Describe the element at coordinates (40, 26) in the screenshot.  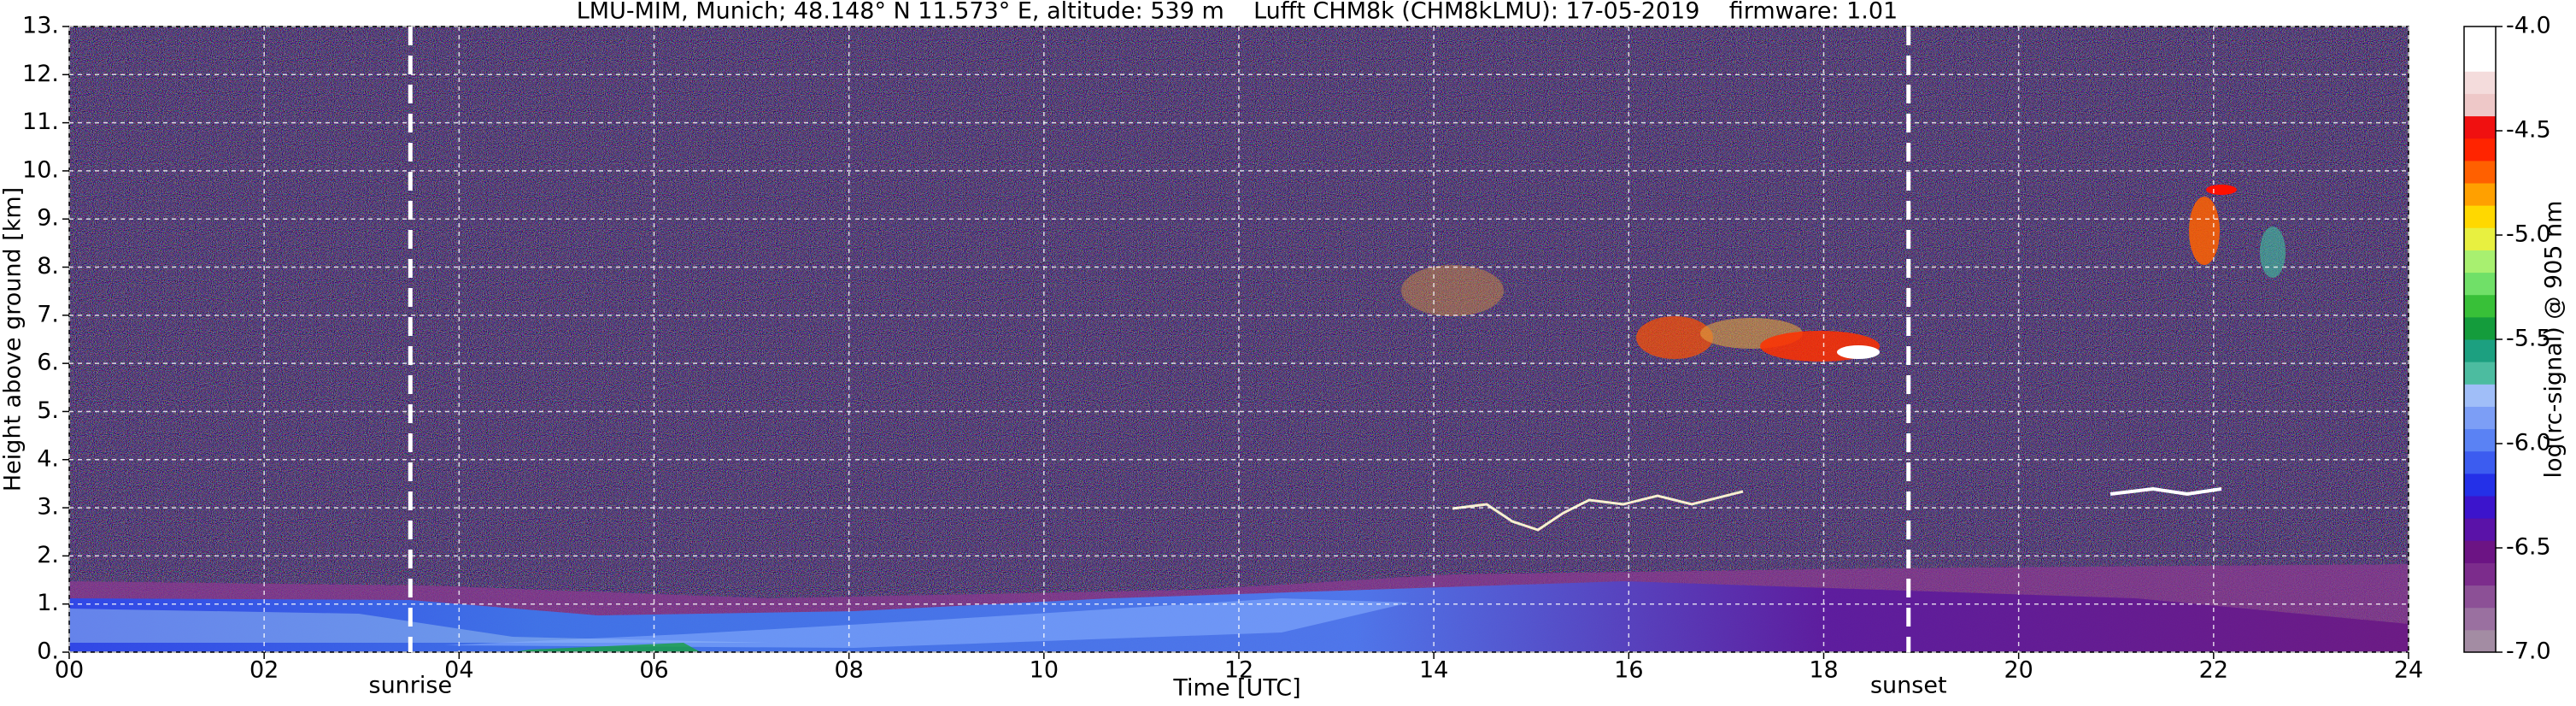
I see `y-tick-label: 13.` at that location.